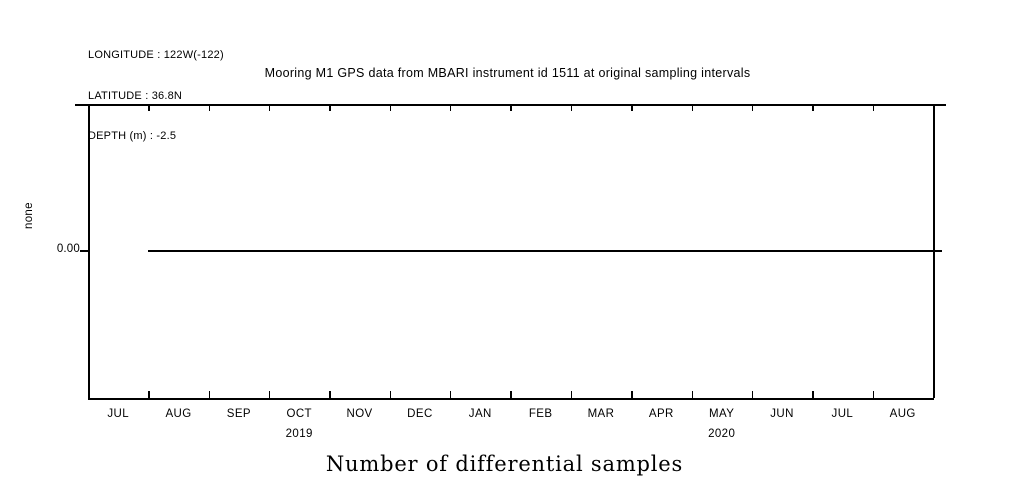  Describe the element at coordinates (89, 251) in the screenshot. I see `axis-line-left` at that location.